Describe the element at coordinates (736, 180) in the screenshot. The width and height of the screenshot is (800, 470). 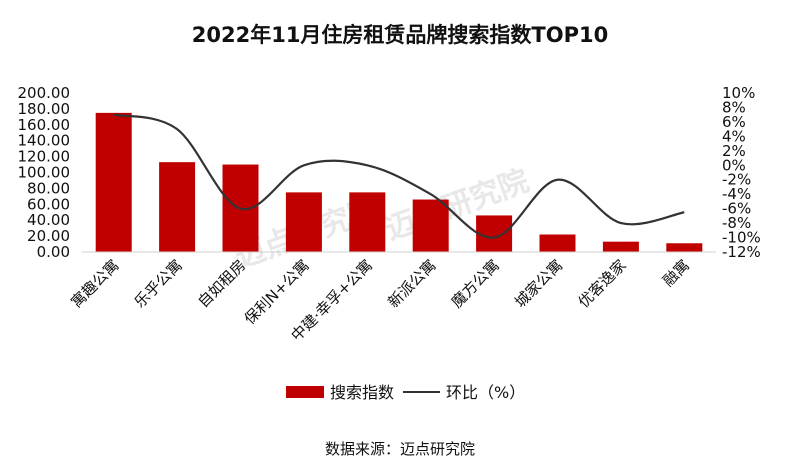
I see `y2-tick-label: -2%` at that location.